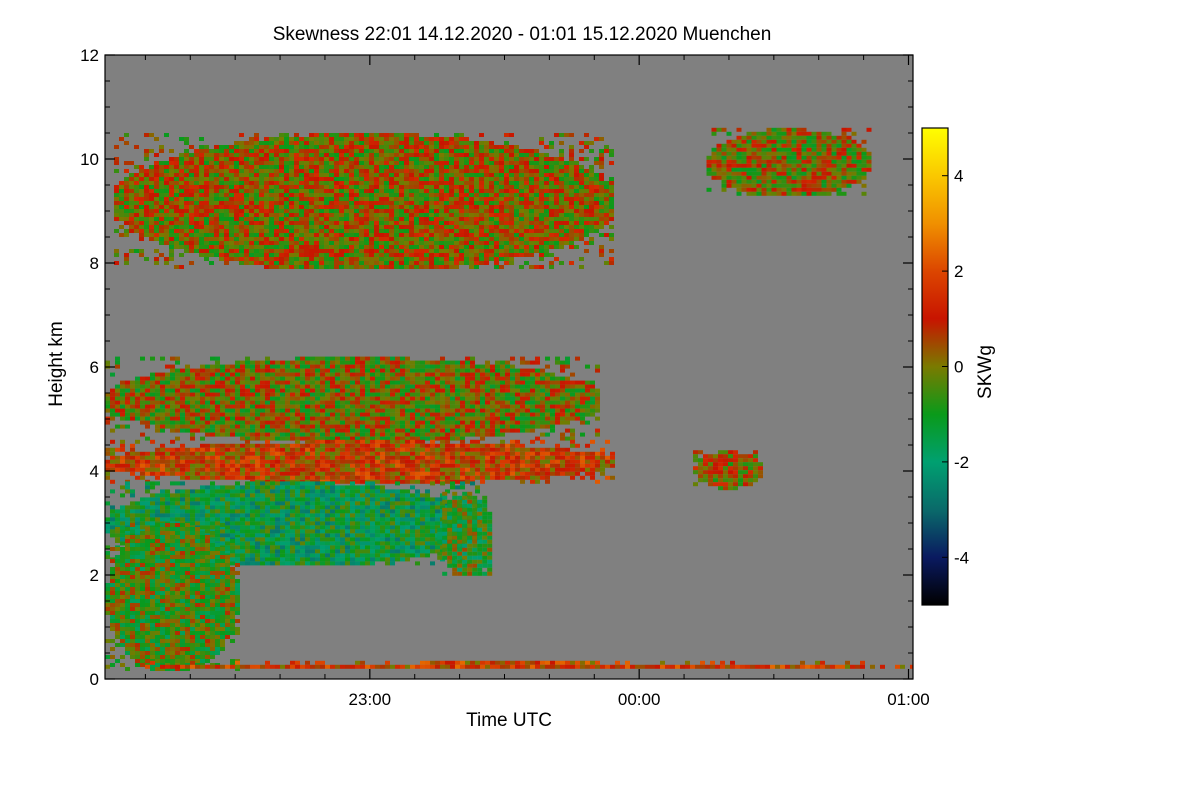 Image resolution: width=1200 pixels, height=800 pixels. I want to click on x-tick-label-1: 00:00, so click(639, 699).